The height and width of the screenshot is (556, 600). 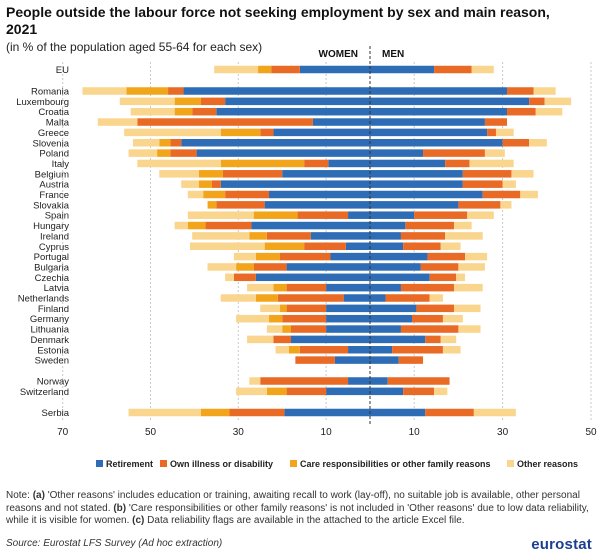 What do you see at coordinates (51, 205) in the screenshot?
I see `country-label: Slovakia` at bounding box center [51, 205].